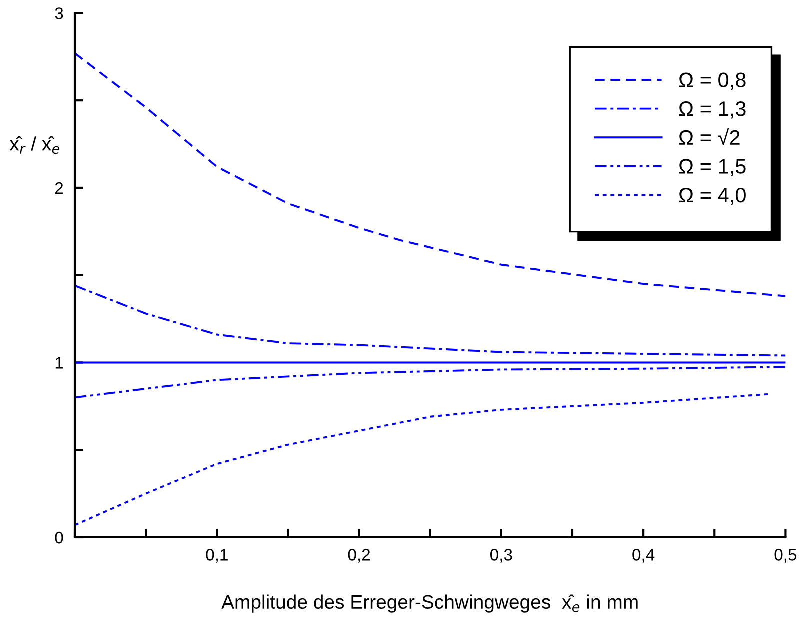  Describe the element at coordinates (712, 81) in the screenshot. I see `legend-label: Ω = 0,8` at that location.